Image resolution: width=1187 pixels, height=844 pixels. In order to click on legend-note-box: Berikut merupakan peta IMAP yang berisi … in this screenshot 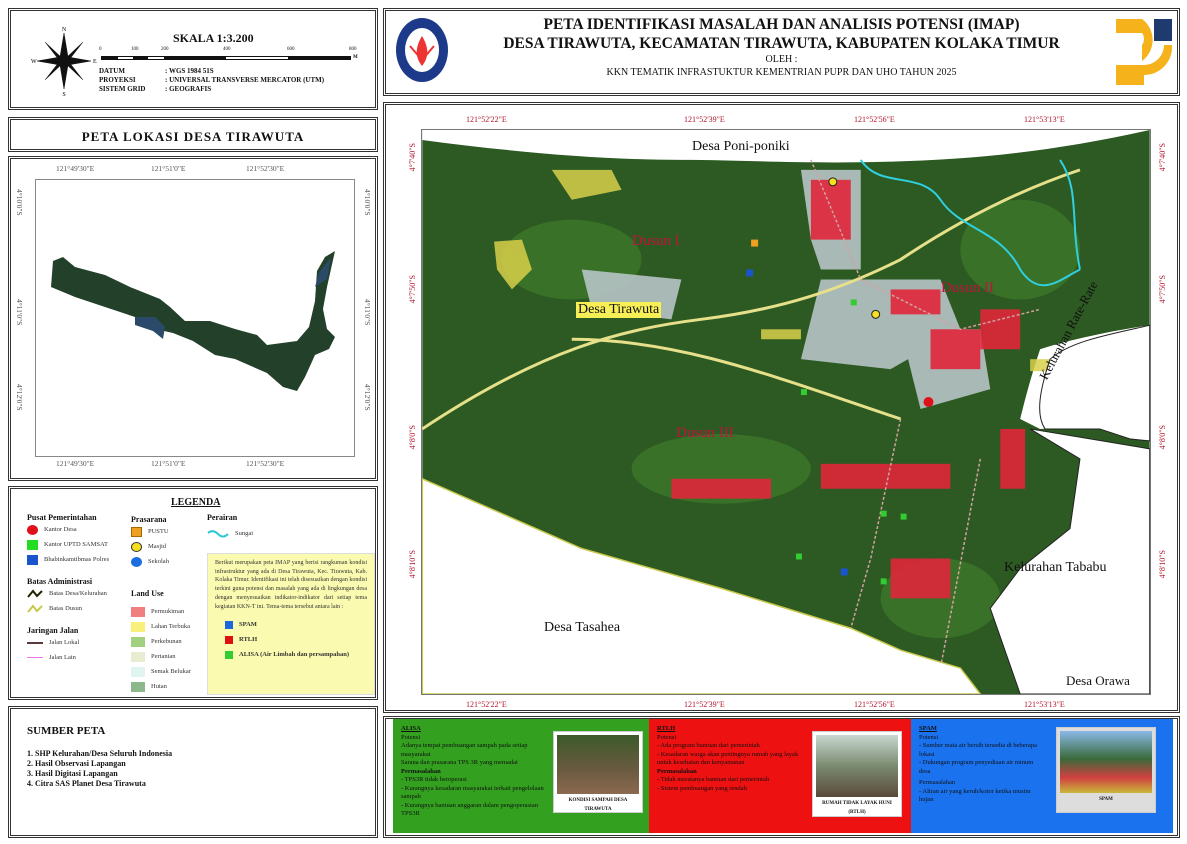, I will do `click(291, 624)`.